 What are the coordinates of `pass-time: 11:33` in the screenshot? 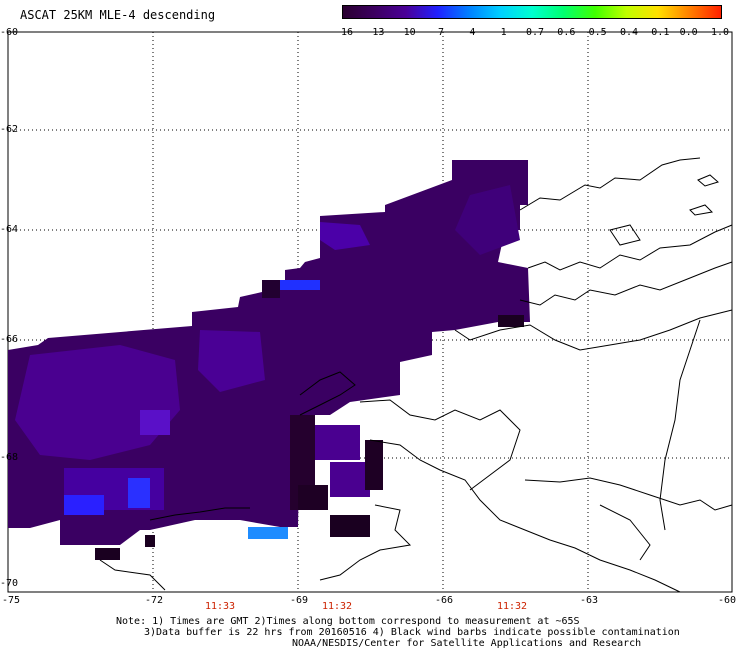 It's located at (220, 606).